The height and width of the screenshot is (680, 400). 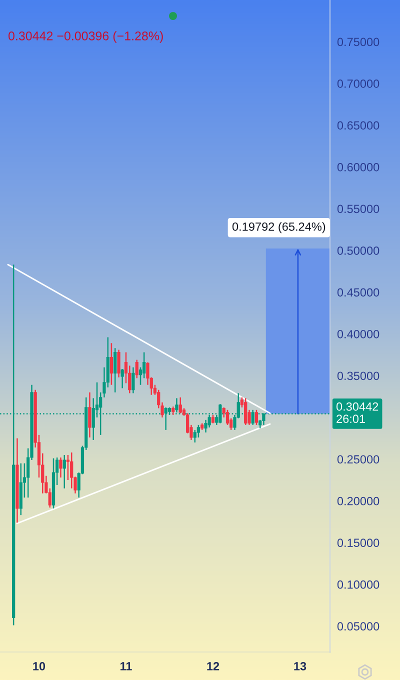 What do you see at coordinates (358, 584) in the screenshot?
I see `y-tick-label: 0.10000` at bounding box center [358, 584].